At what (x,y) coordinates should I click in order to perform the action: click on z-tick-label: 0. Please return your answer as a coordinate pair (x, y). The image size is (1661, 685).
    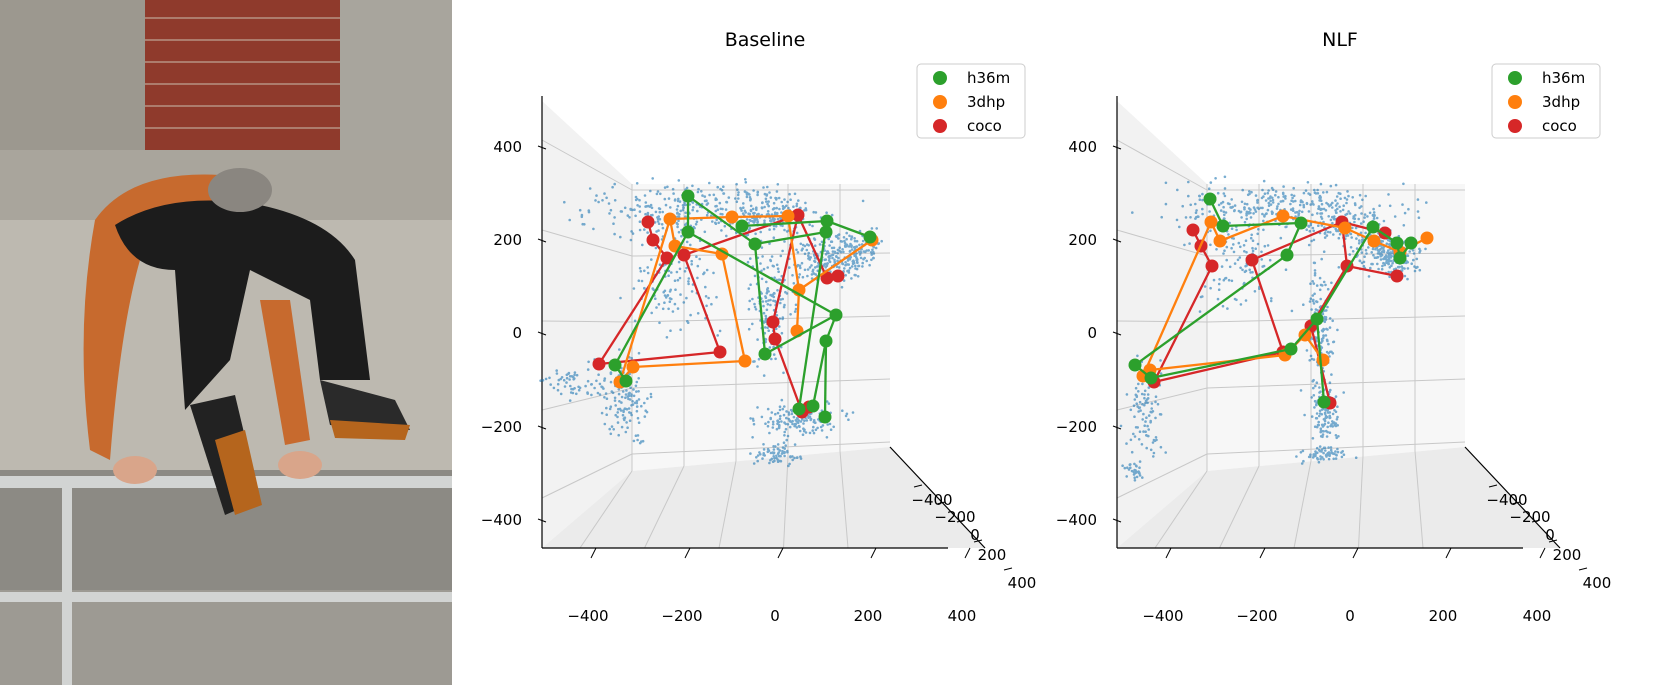
    Looking at the image, I should click on (1092, 333).